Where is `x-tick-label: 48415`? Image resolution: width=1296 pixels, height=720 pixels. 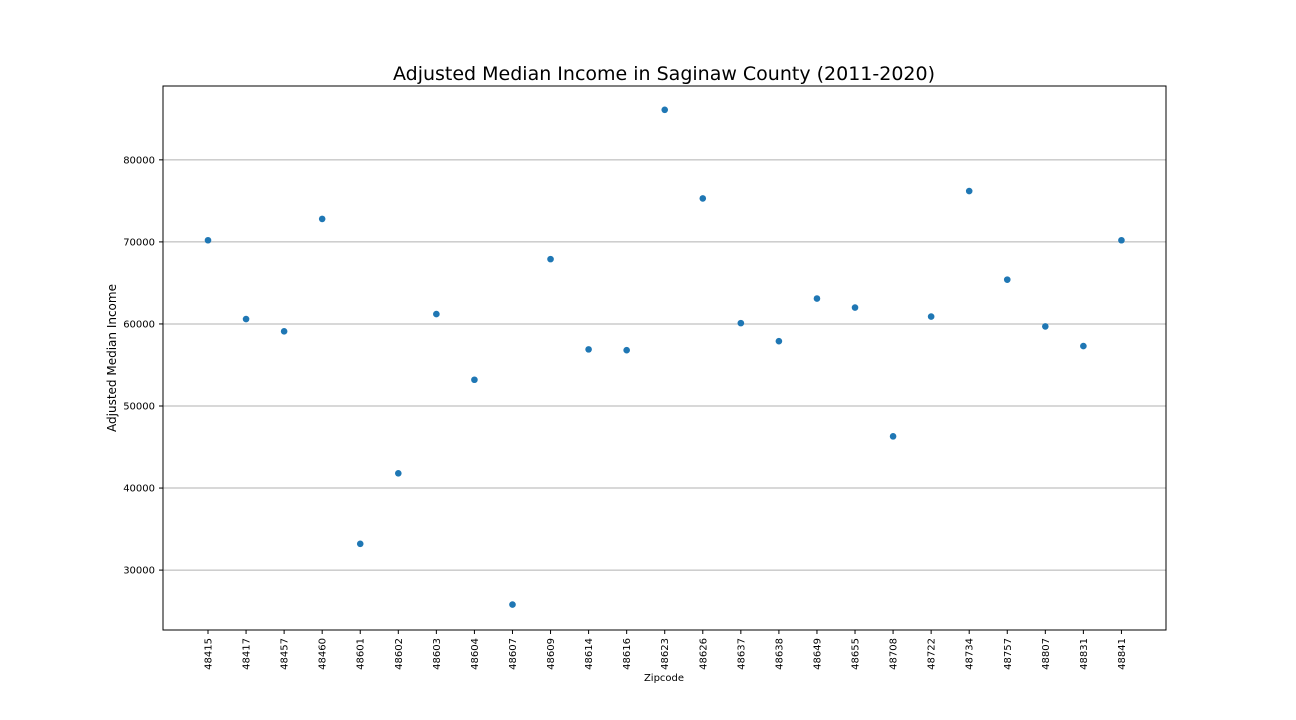 x-tick-label: 48415 is located at coordinates (209, 654).